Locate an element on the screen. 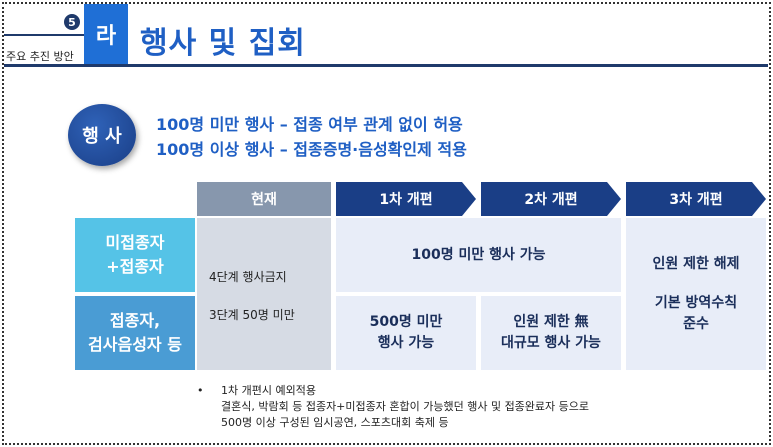  event-rule-under-100: 100명 미만 행사 – 접종 여부 관계 없이 허용 is located at coordinates (309, 124).